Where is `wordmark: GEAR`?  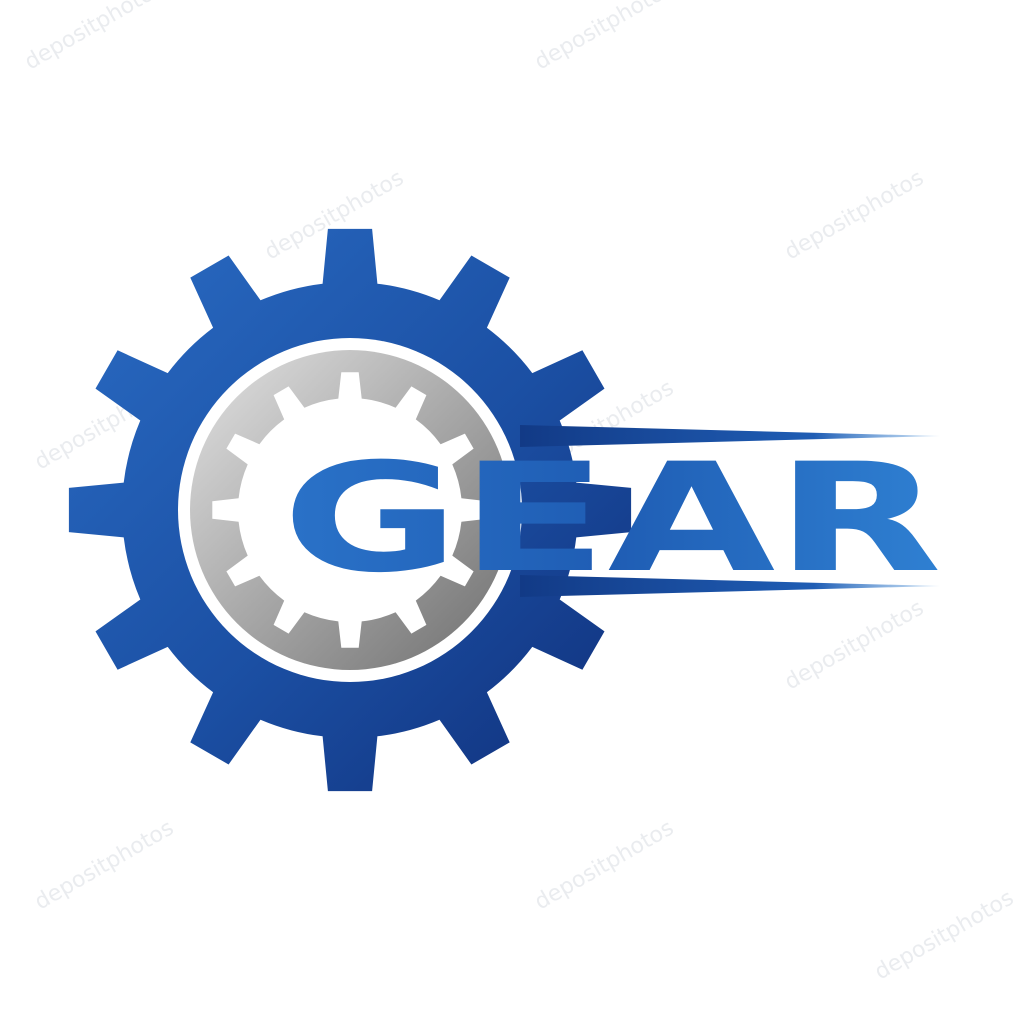 wordmark: GEAR is located at coordinates (612, 519).